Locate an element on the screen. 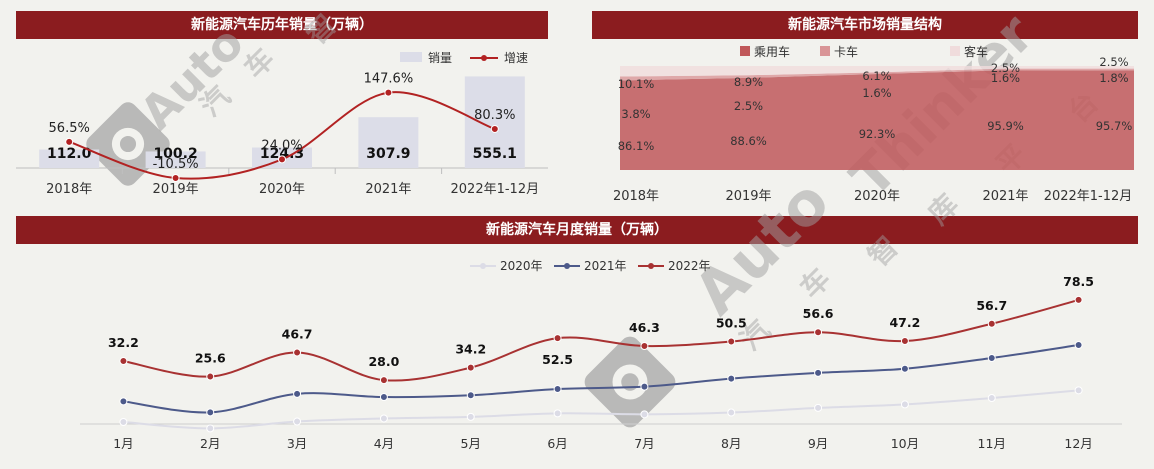  structure-label-0-0: 86.1% is located at coordinates (636, 146).